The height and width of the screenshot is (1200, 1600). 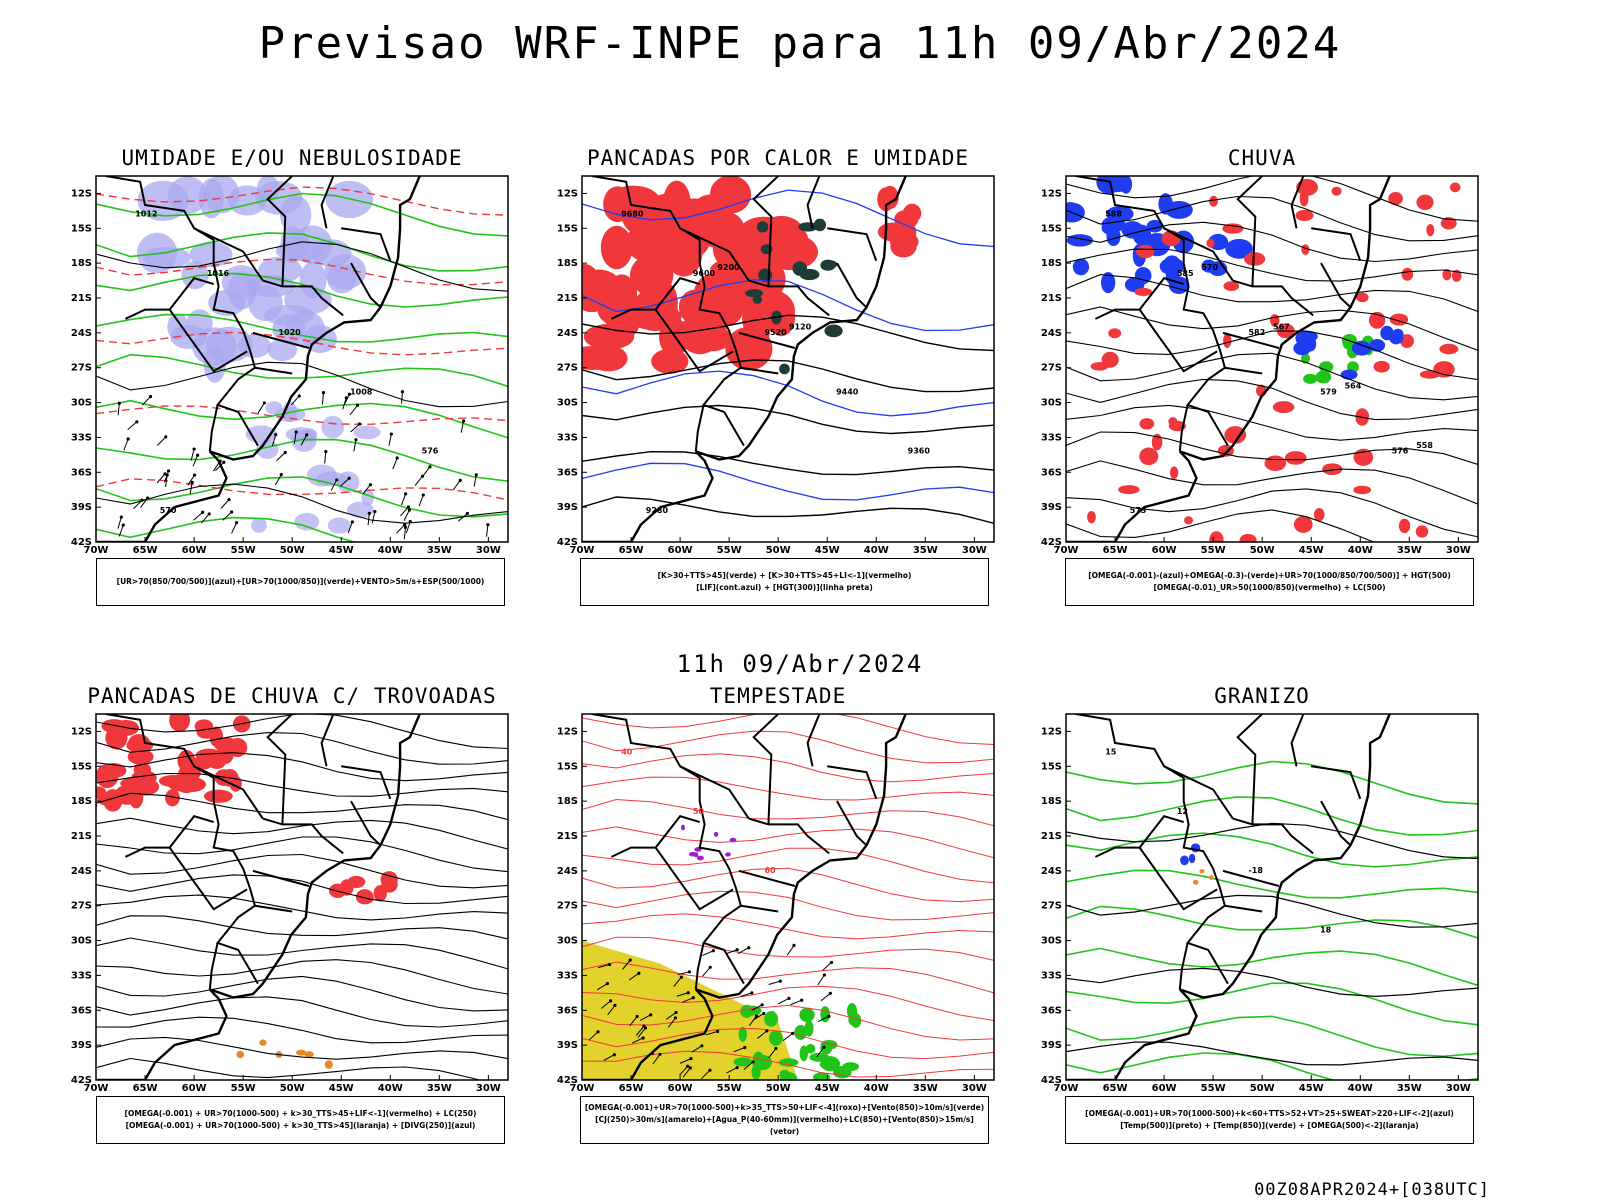 What do you see at coordinates (876, 1087) in the screenshot?
I see `lon-tick-label: 40W` at bounding box center [876, 1087].